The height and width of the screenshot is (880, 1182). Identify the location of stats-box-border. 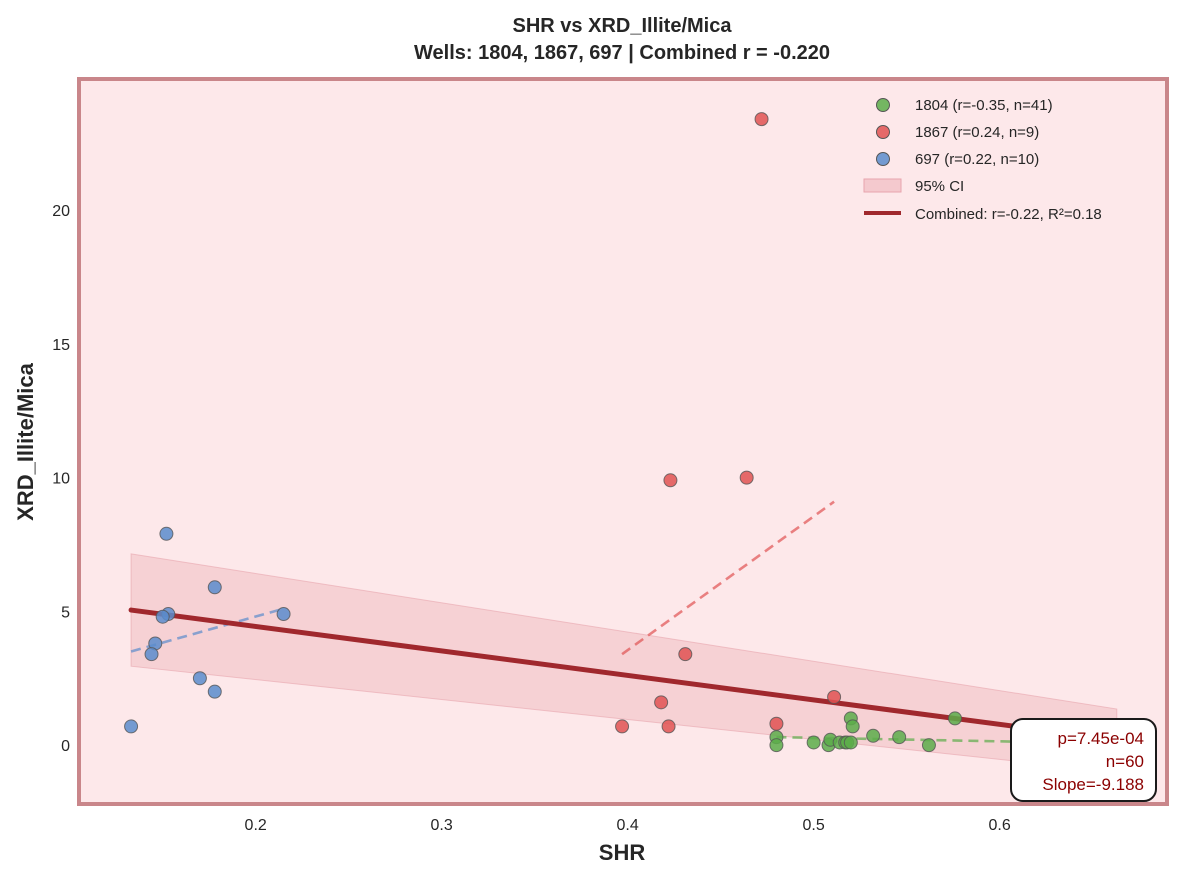
(1083, 760).